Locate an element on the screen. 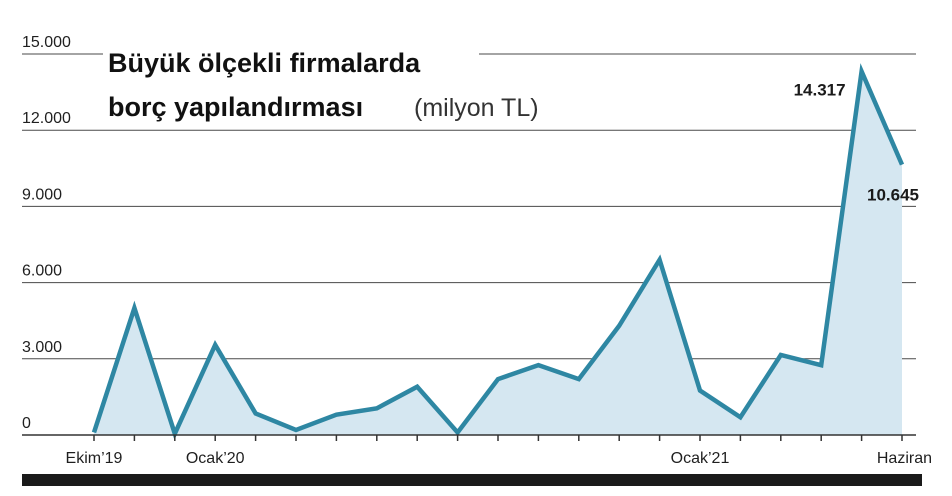 This screenshot has width=952, height=496. y-tick-label: 3.000 is located at coordinates (42, 347).